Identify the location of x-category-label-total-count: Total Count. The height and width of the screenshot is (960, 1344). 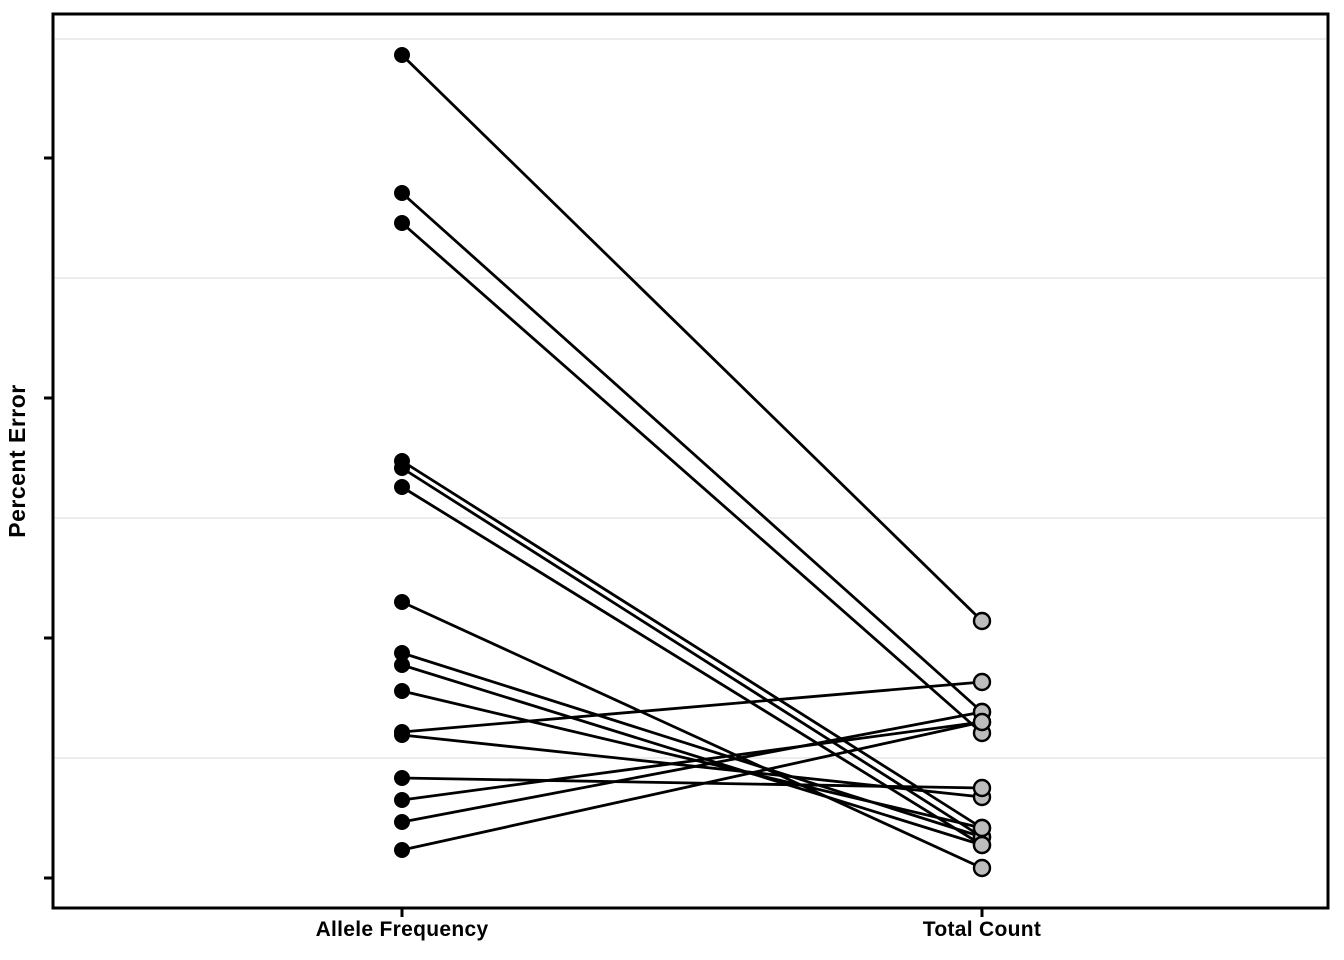
(982, 929).